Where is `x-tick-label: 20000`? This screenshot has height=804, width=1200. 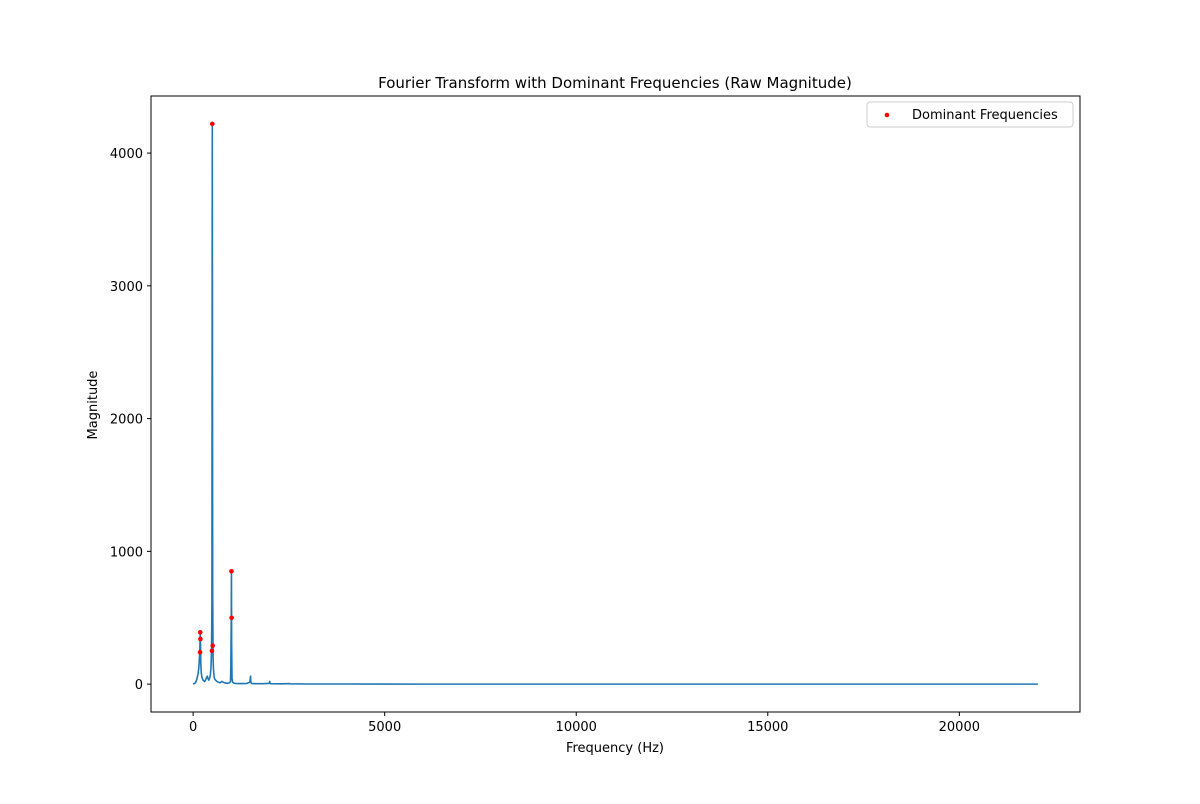 x-tick-label: 20000 is located at coordinates (959, 727).